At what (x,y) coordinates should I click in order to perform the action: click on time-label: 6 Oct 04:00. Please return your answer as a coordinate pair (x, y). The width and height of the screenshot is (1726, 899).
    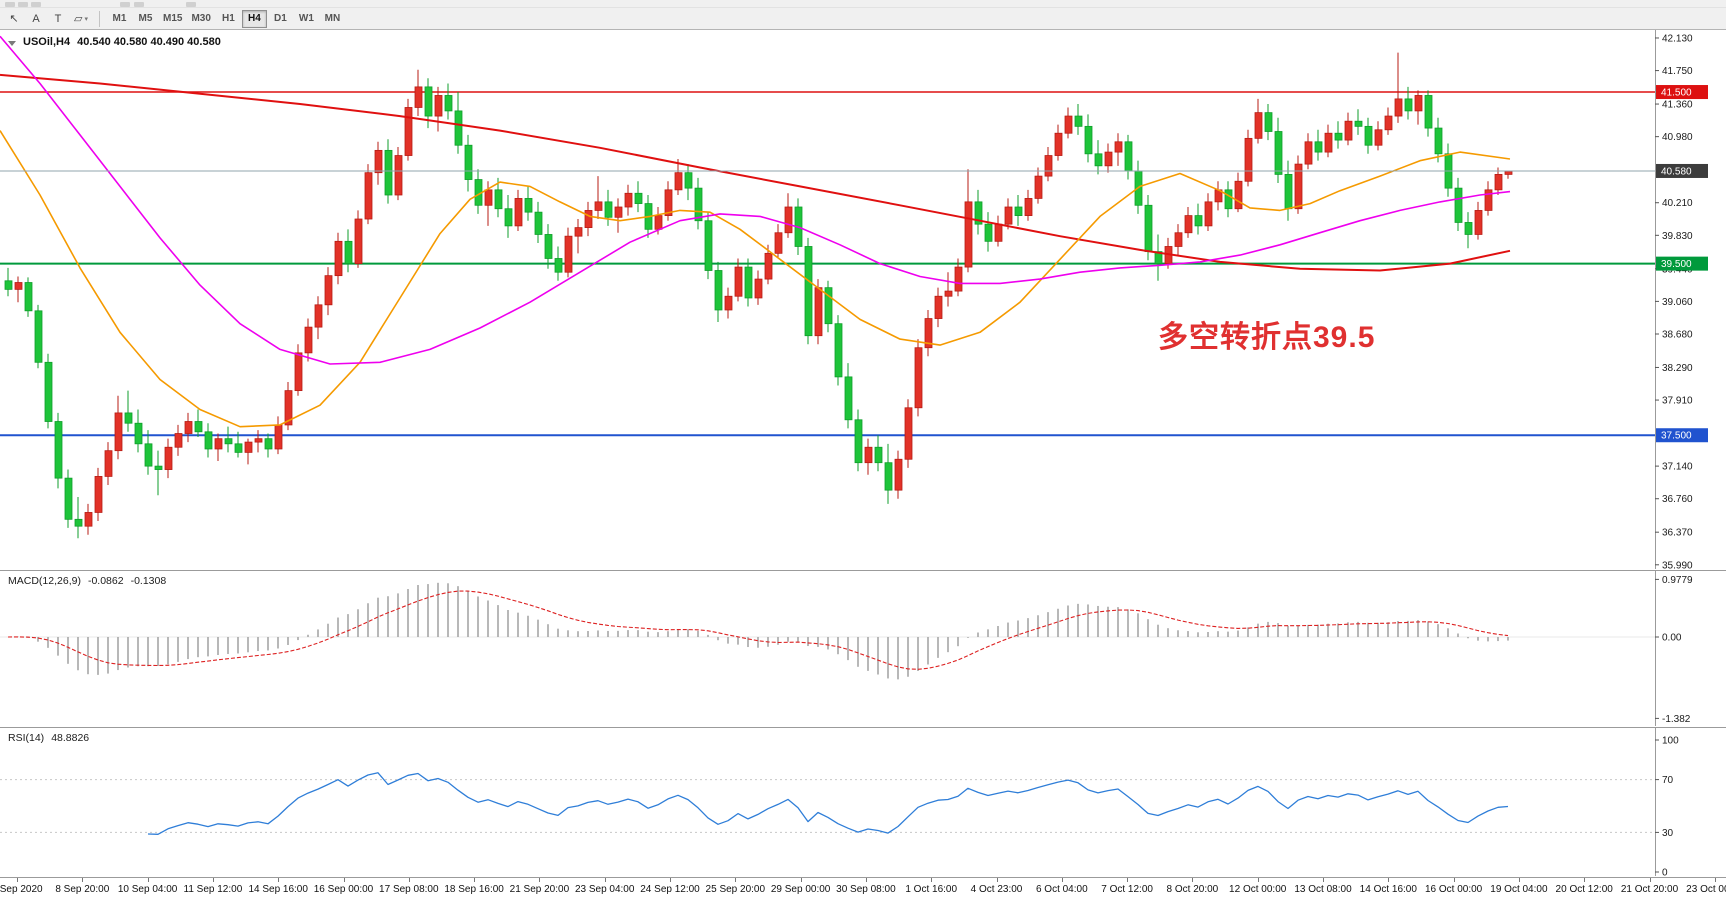
    Looking at the image, I should click on (1061, 889).